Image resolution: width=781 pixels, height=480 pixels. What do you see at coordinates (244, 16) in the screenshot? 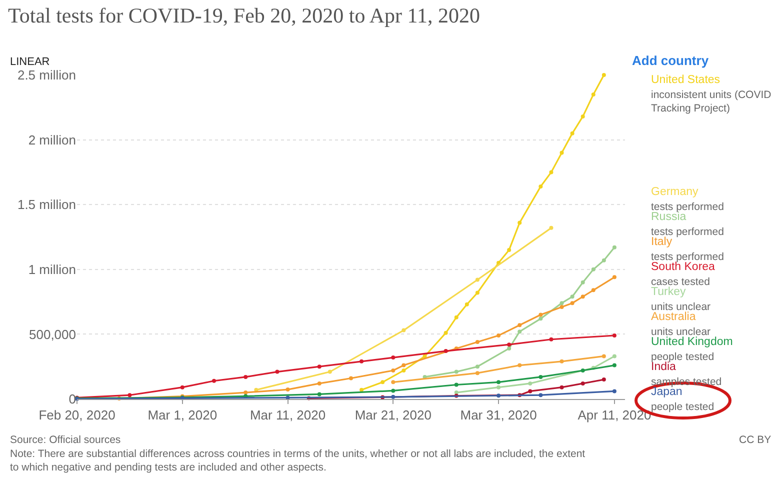
I see `chart-title: Total tests for COVID-19, Feb 20, 2020 to Apr 11, 2020` at bounding box center [244, 16].